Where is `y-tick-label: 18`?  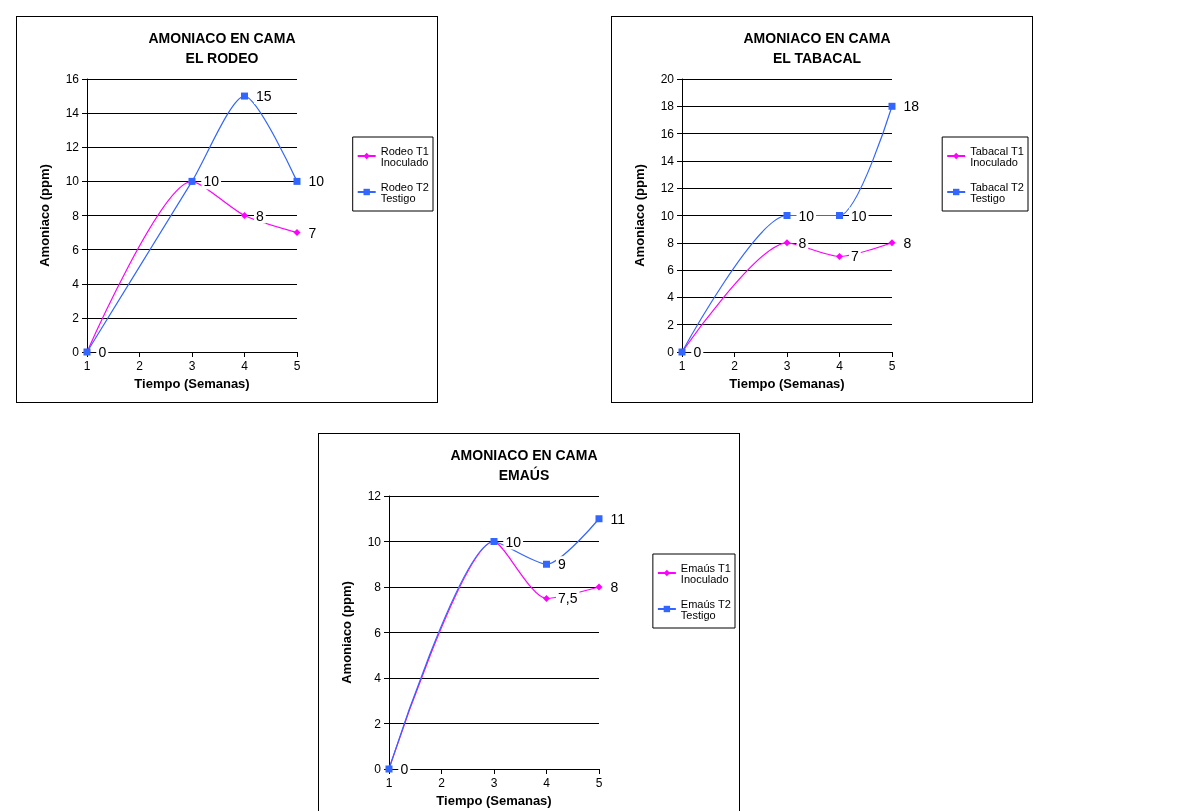 y-tick-label: 18 is located at coordinates (667, 106).